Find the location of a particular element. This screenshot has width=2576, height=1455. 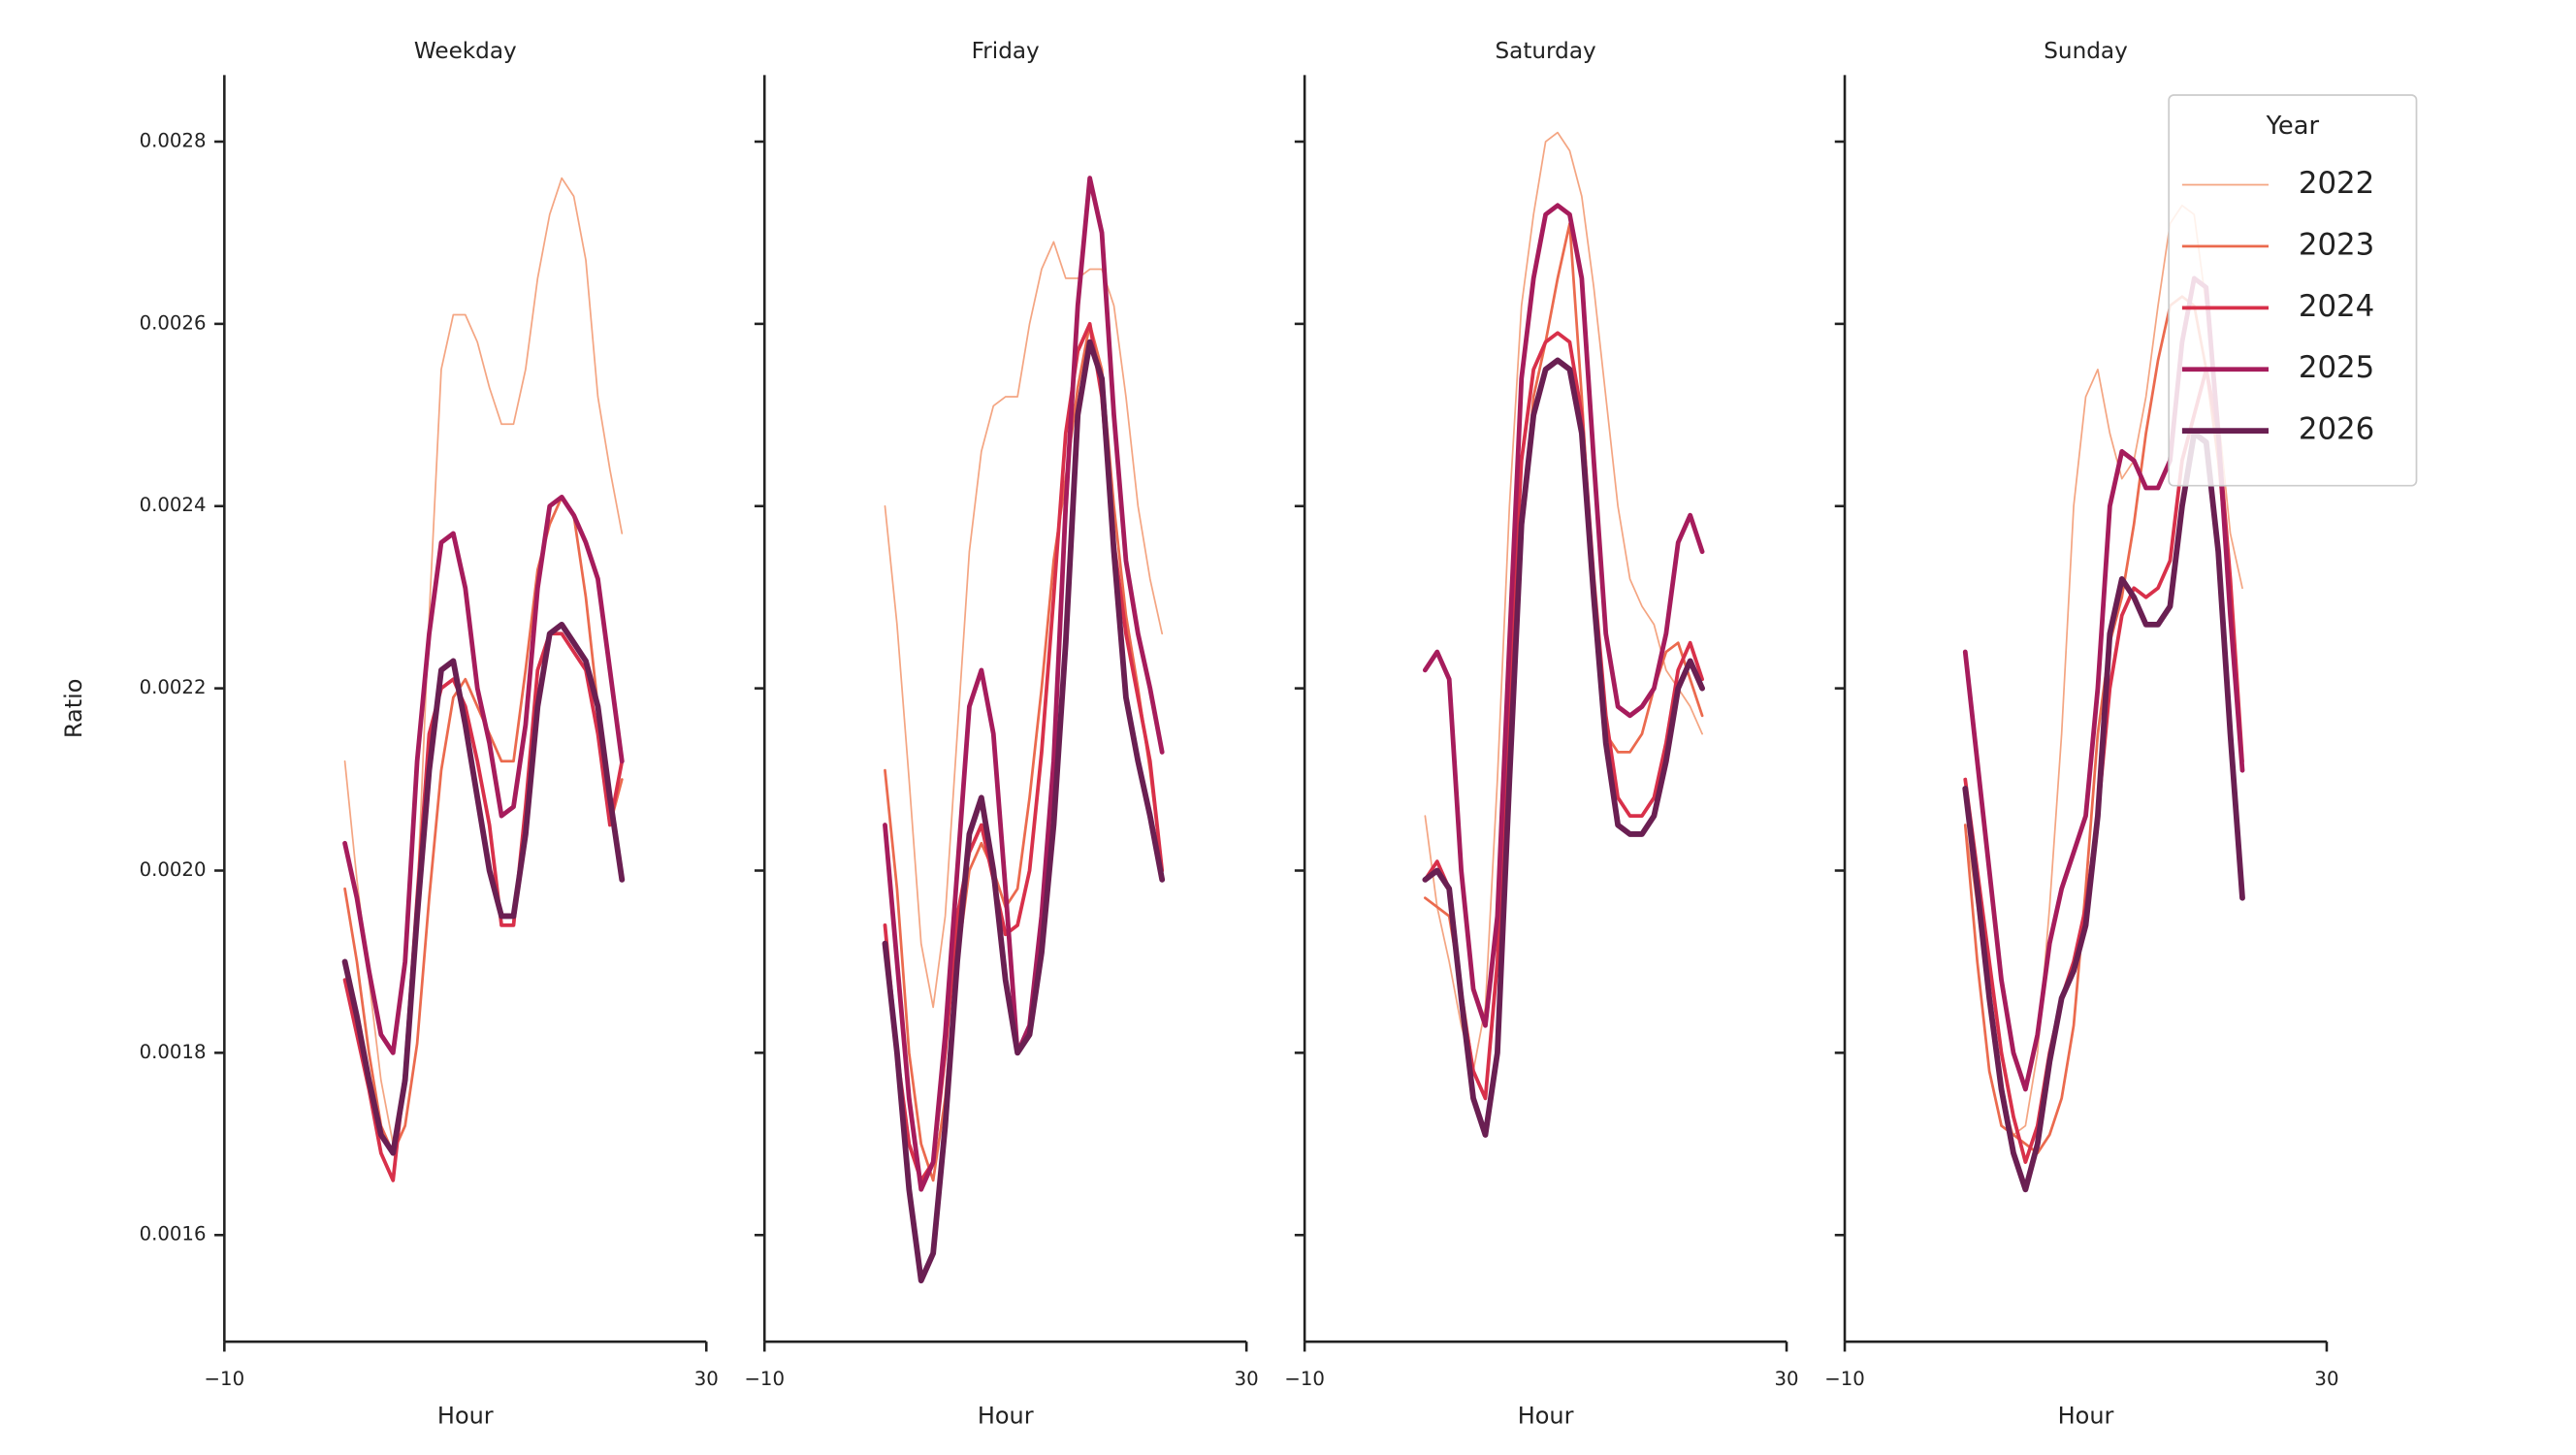

legend: Year 2022 2023 2024 2025 2026 is located at coordinates (2293, 290).